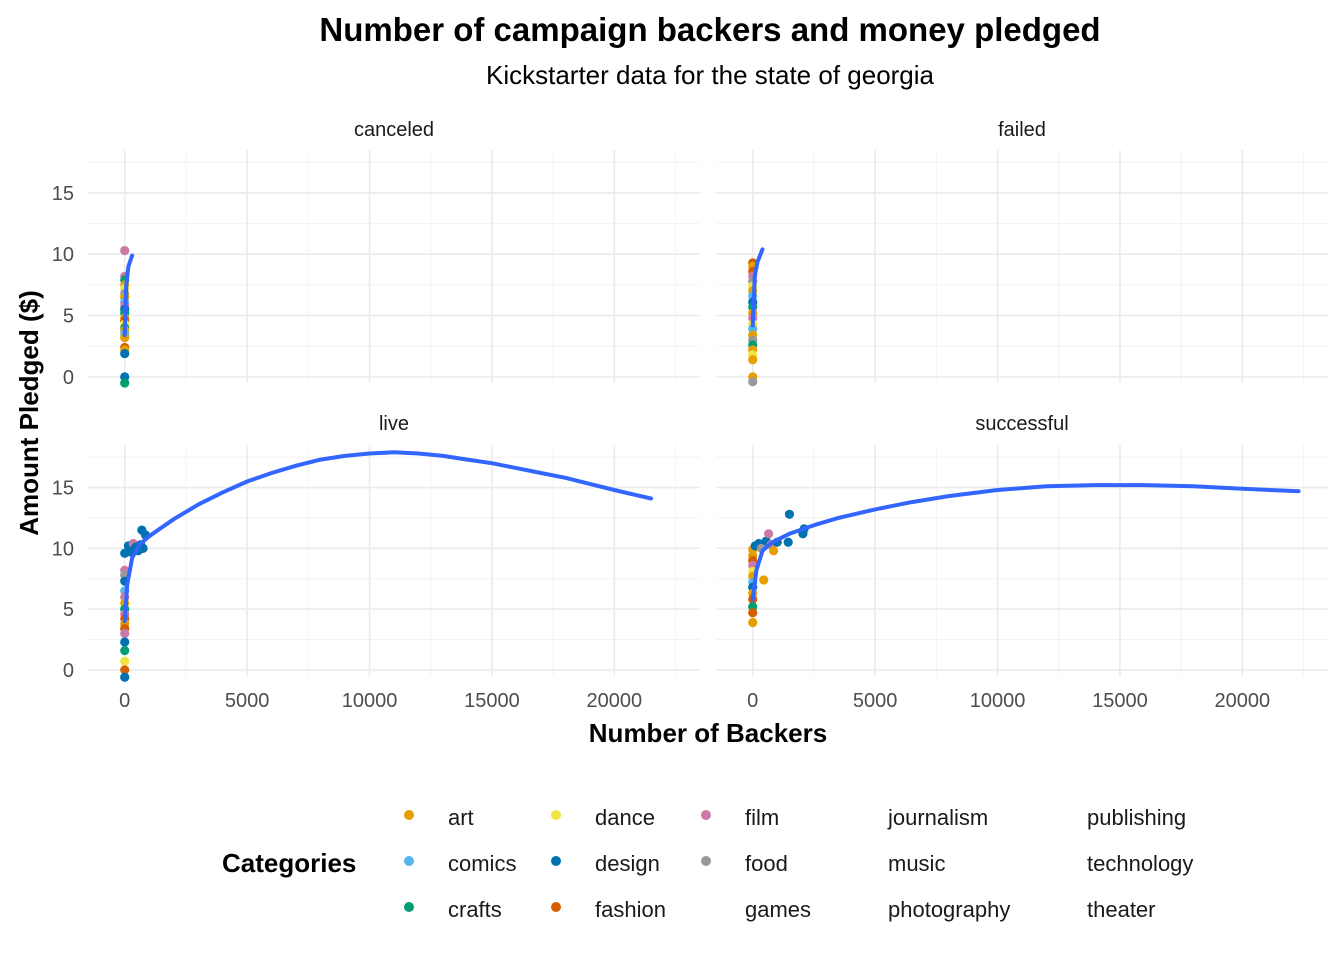 This screenshot has width=1344, height=960. Describe the element at coordinates (556, 815) in the screenshot. I see `legend-key-dance` at that location.